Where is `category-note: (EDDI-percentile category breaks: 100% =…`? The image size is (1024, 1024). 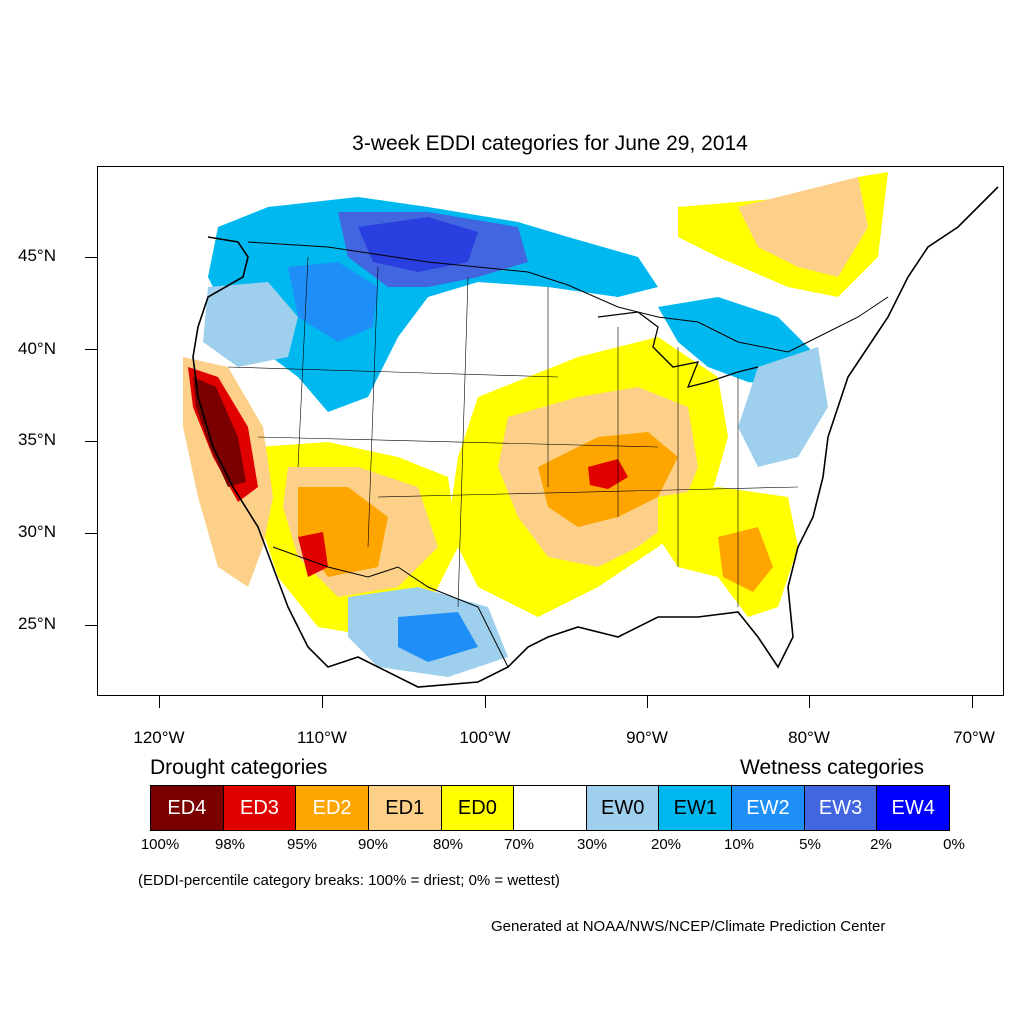 category-note: (EDDI-percentile category breaks: 100% =… is located at coordinates (349, 880).